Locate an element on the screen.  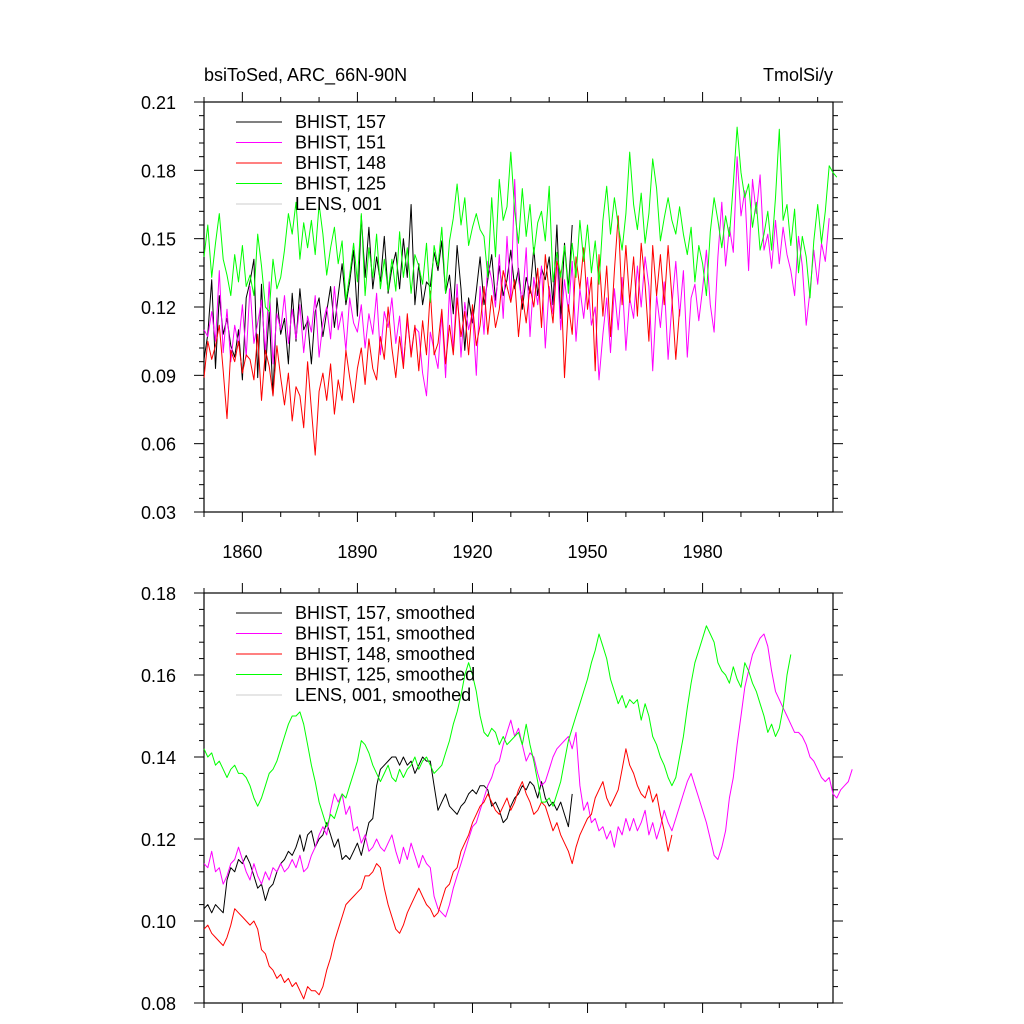
y-tick-label: 0.14 is located at coordinates (158, 758).